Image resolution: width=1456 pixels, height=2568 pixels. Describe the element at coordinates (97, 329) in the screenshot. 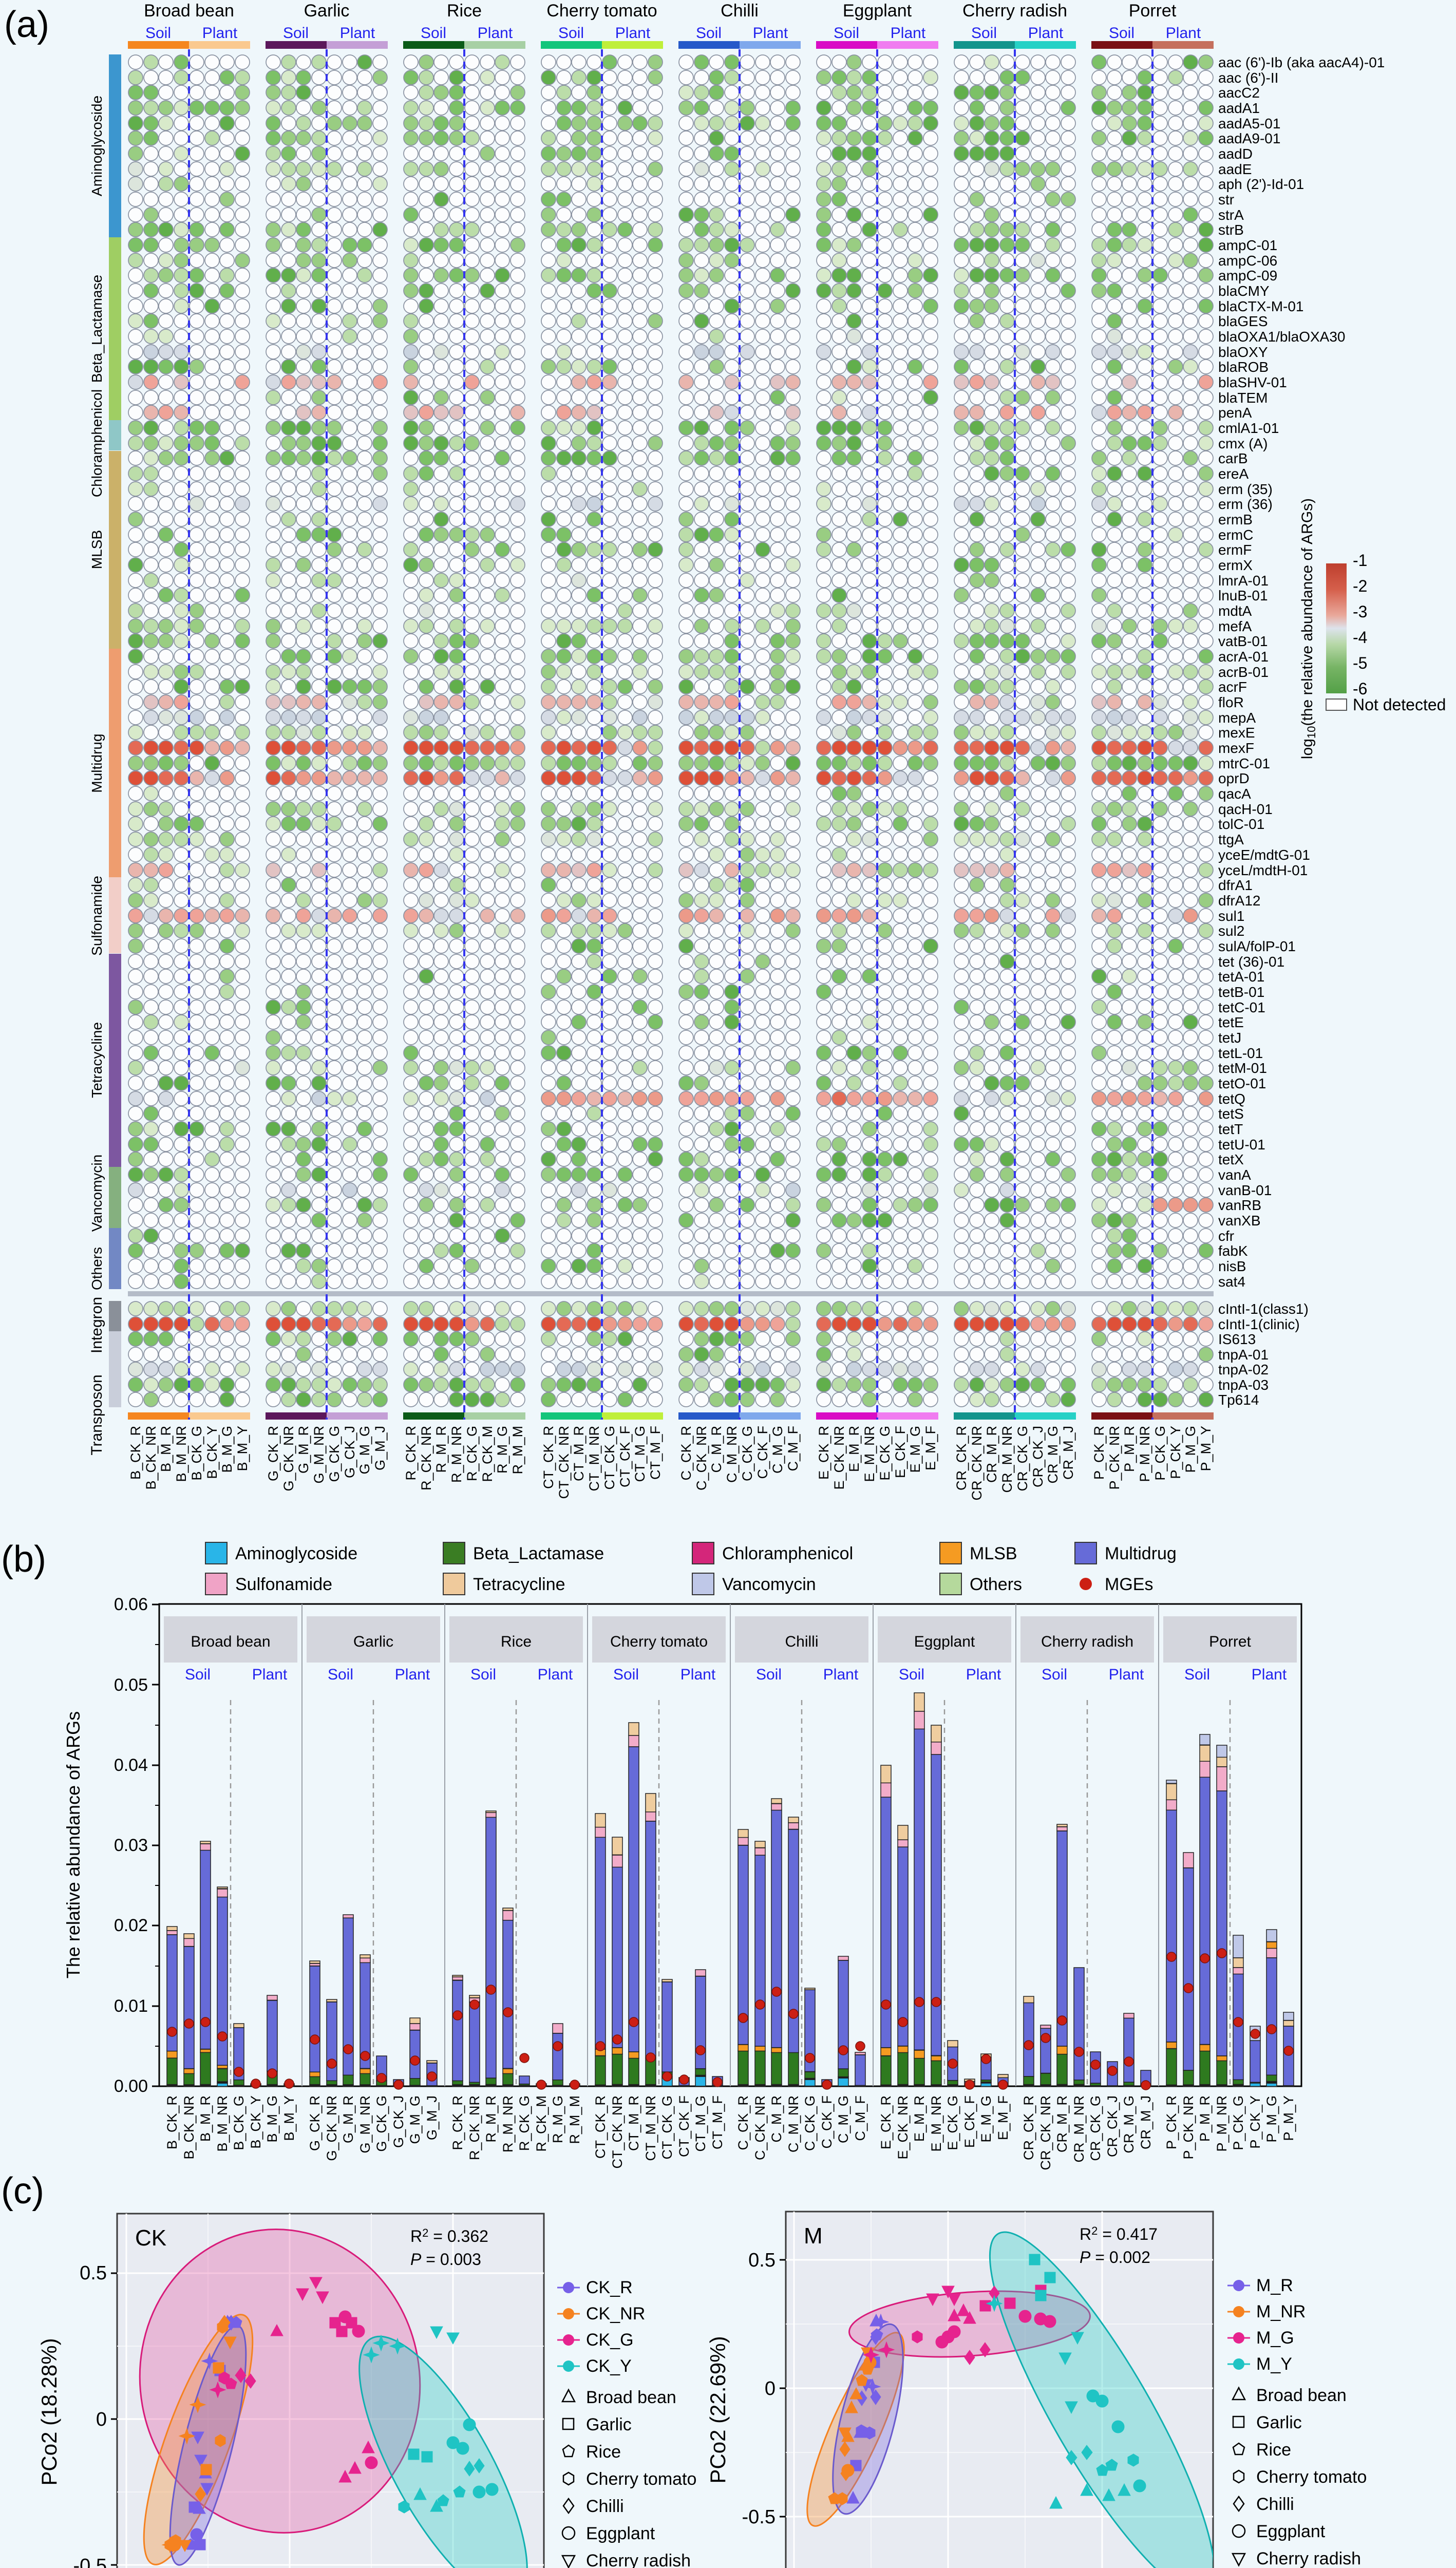

I see `svg-text: Beta_Lactamase` at that location.